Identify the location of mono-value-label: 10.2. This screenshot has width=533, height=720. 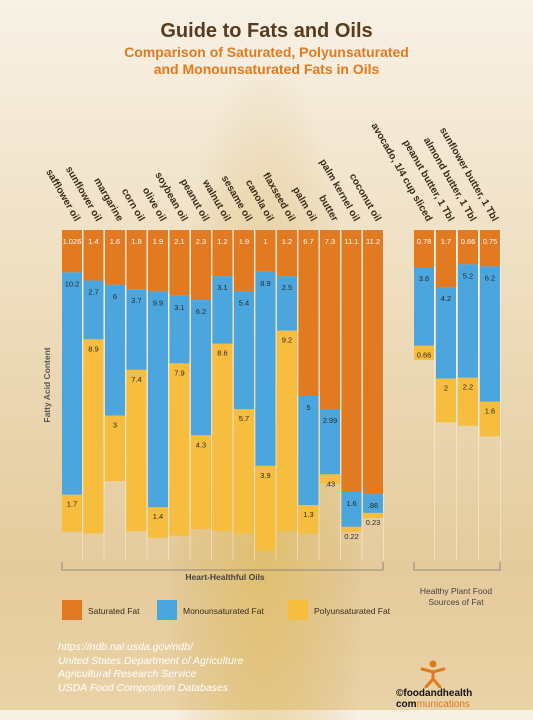
(72, 283).